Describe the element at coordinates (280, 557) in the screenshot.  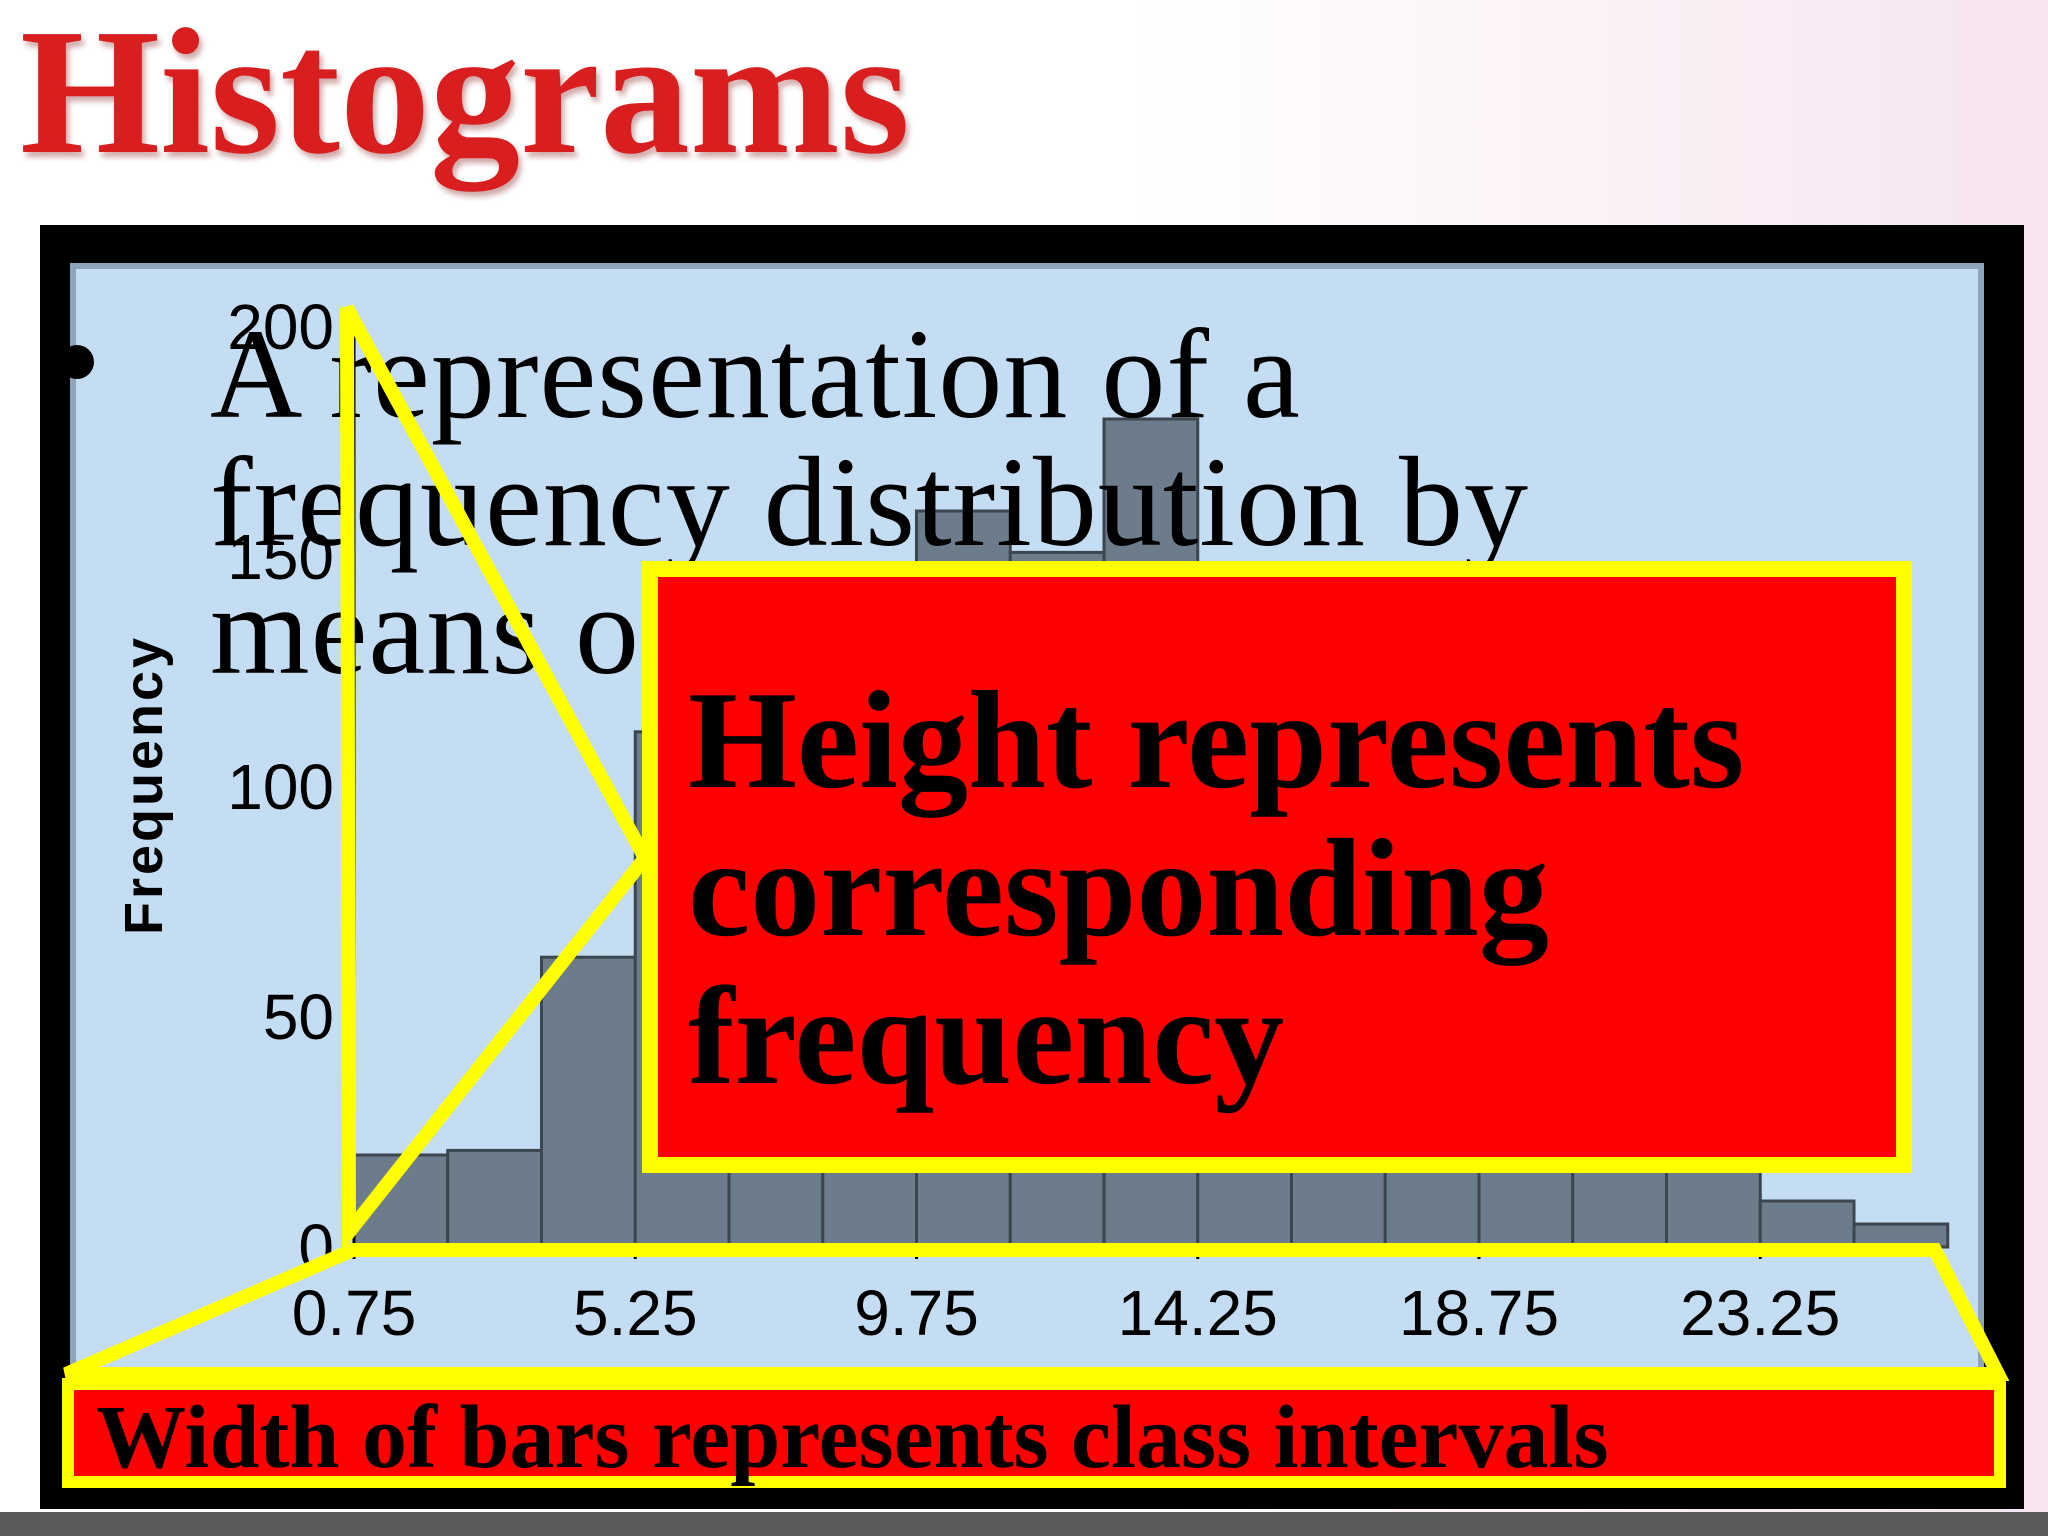
I see `y-tick-label: 150` at that location.